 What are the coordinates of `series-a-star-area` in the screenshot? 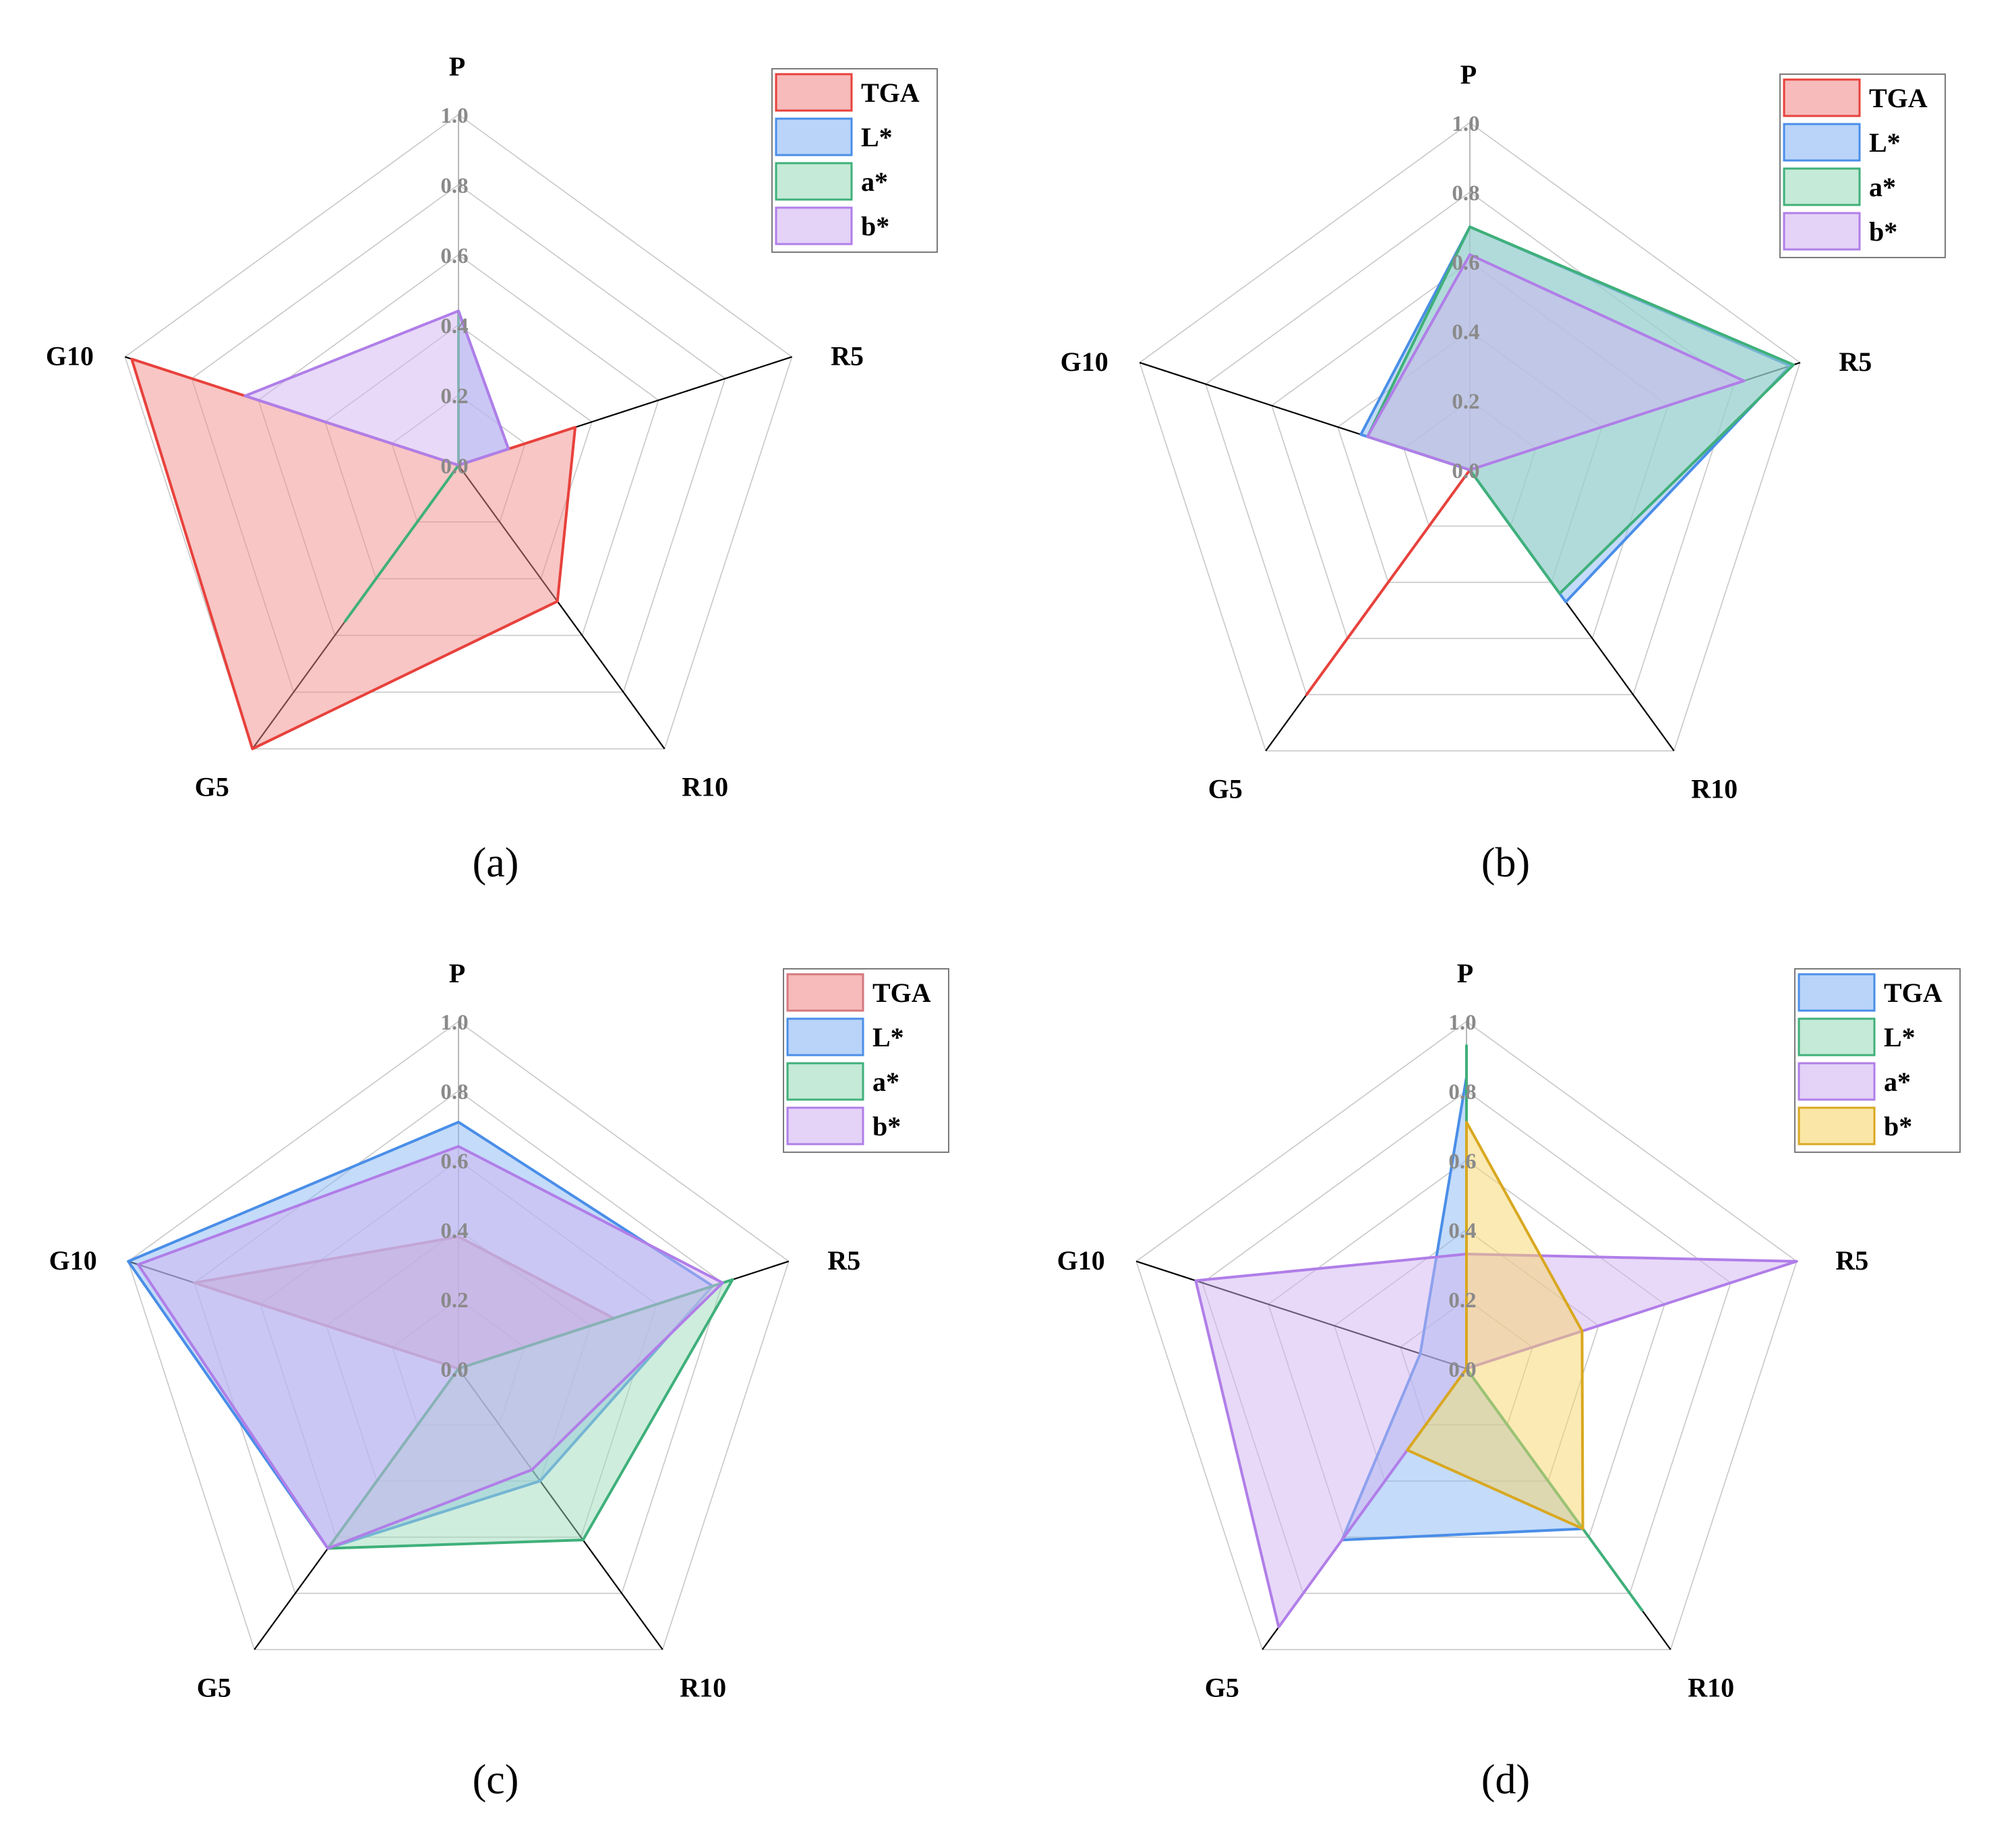 It's located at (1496, 1441).